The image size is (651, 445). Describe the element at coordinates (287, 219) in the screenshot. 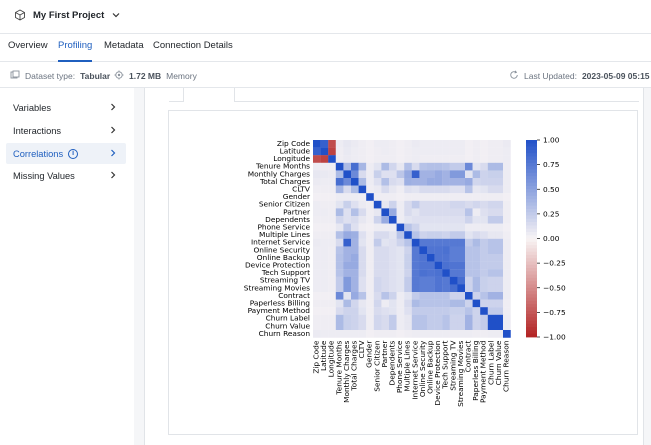

I see `y-tick-label: Dependents` at that location.